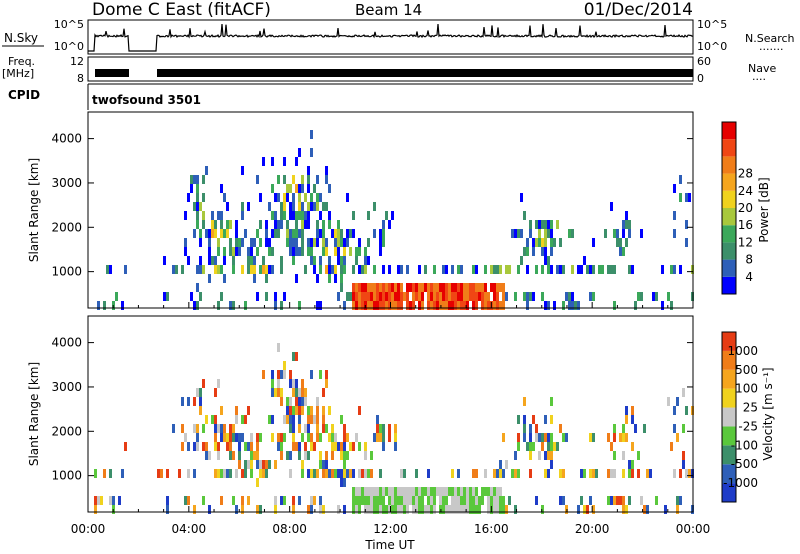  I want to click on y-tick-label: 3000, so click(66, 183).